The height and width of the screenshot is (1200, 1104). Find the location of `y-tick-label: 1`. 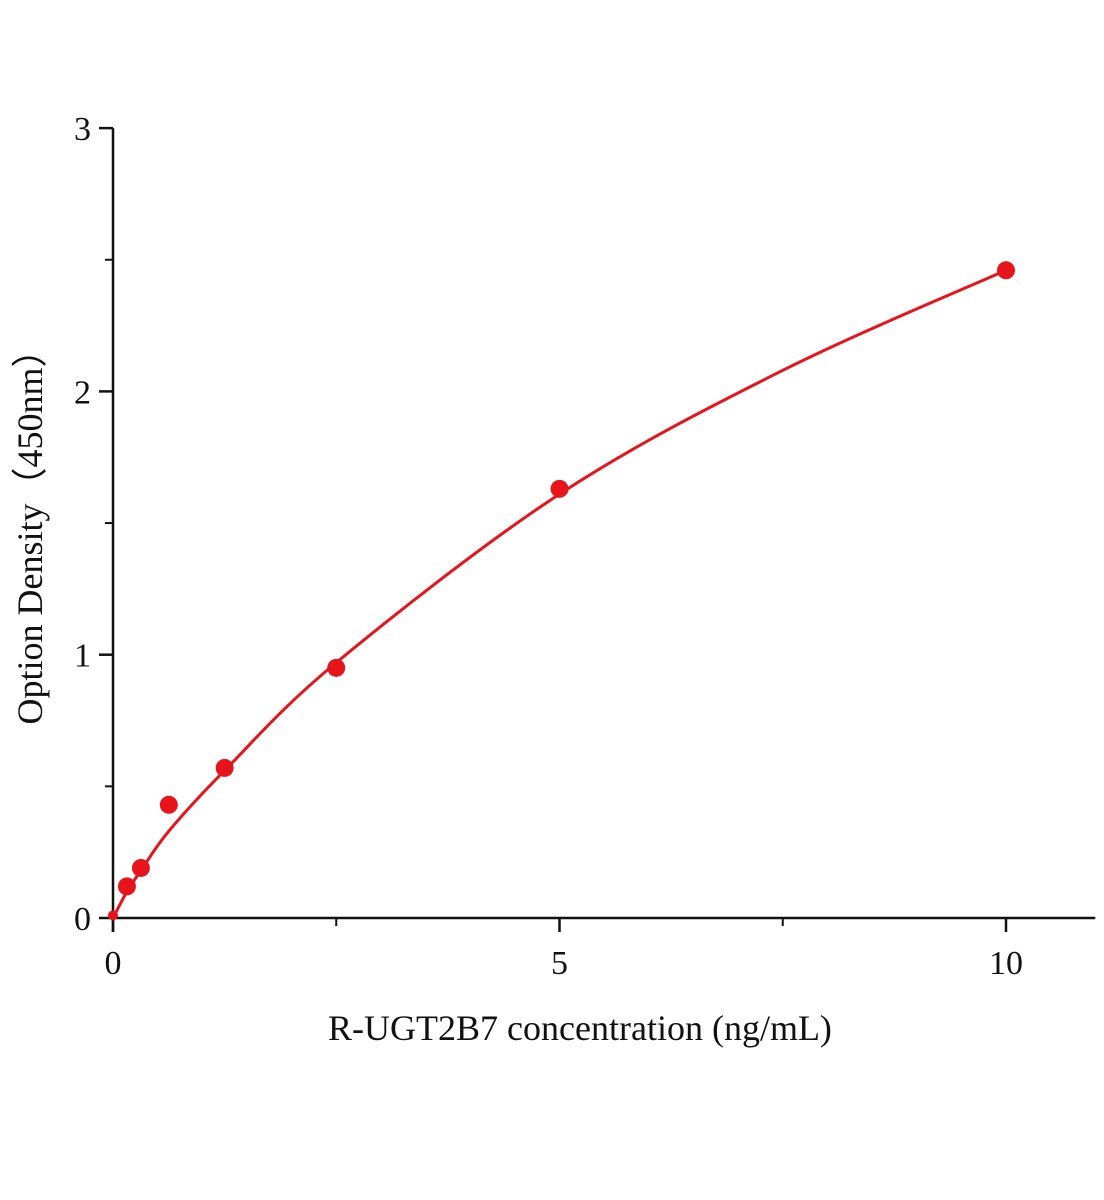

y-tick-label: 1 is located at coordinates (82, 656).